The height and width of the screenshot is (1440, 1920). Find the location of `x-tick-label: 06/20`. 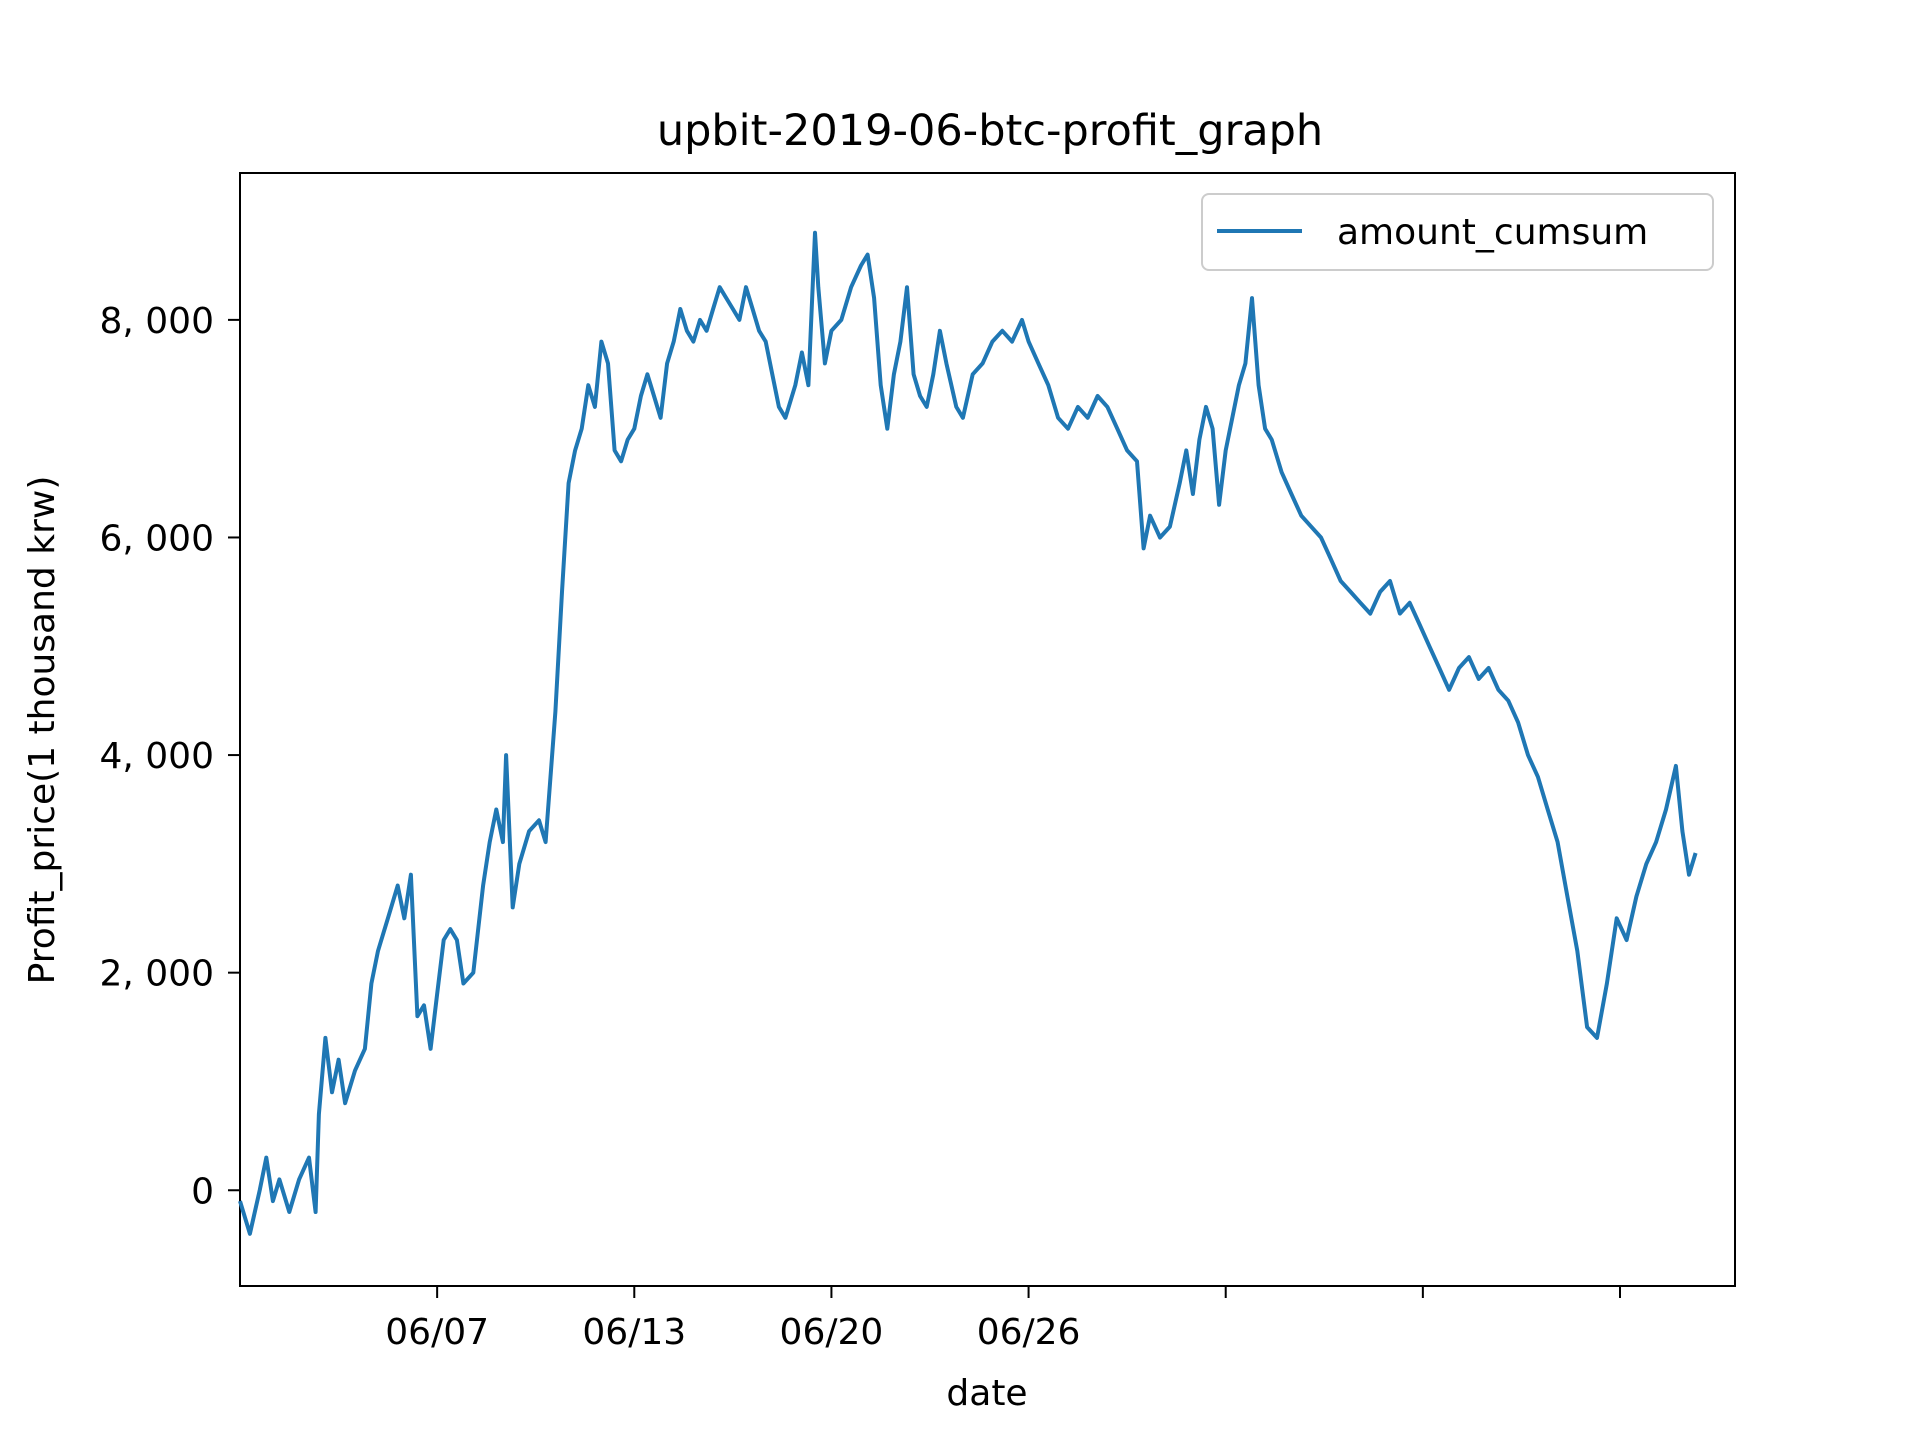

x-tick-label: 06/20 is located at coordinates (832, 1332).